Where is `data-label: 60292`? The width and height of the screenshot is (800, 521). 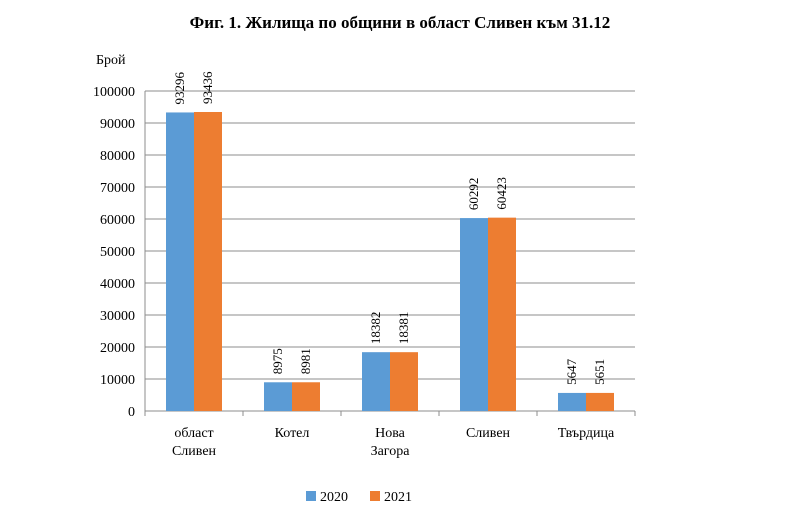
data-label: 60292 is located at coordinates (473, 194).